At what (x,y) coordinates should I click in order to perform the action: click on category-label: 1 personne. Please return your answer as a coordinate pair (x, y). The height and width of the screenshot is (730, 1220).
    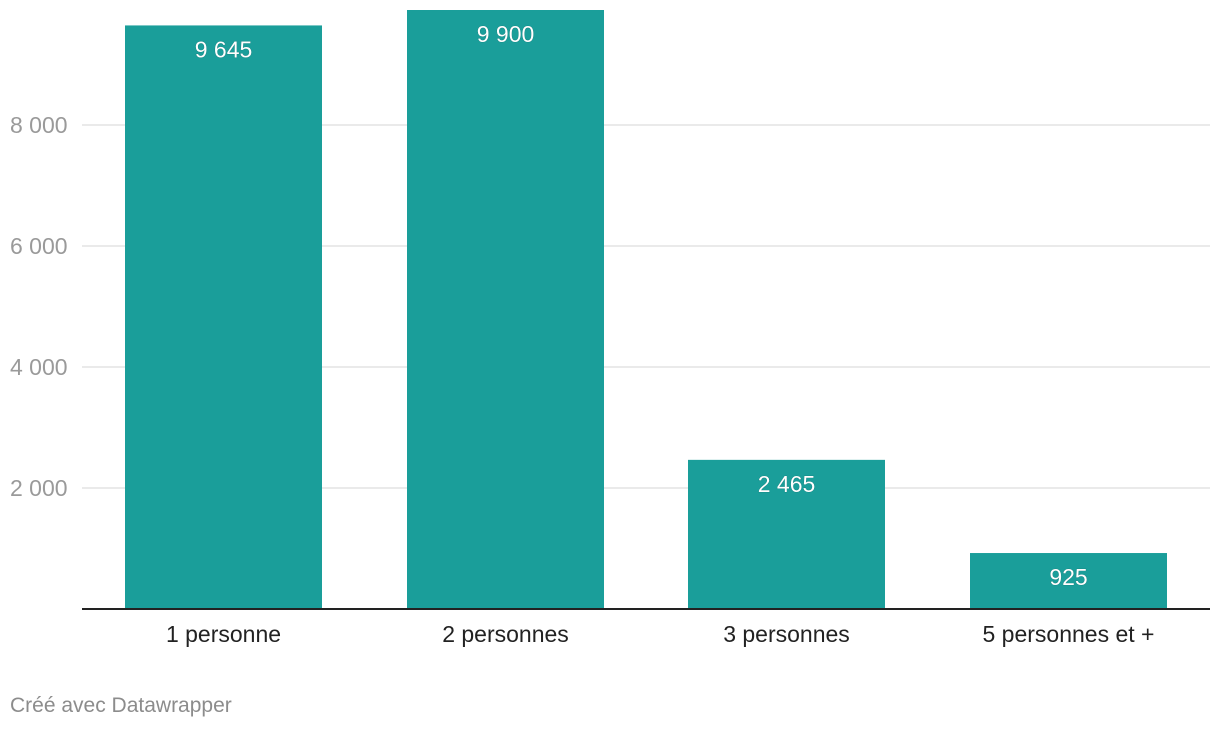
    Looking at the image, I should click on (223, 634).